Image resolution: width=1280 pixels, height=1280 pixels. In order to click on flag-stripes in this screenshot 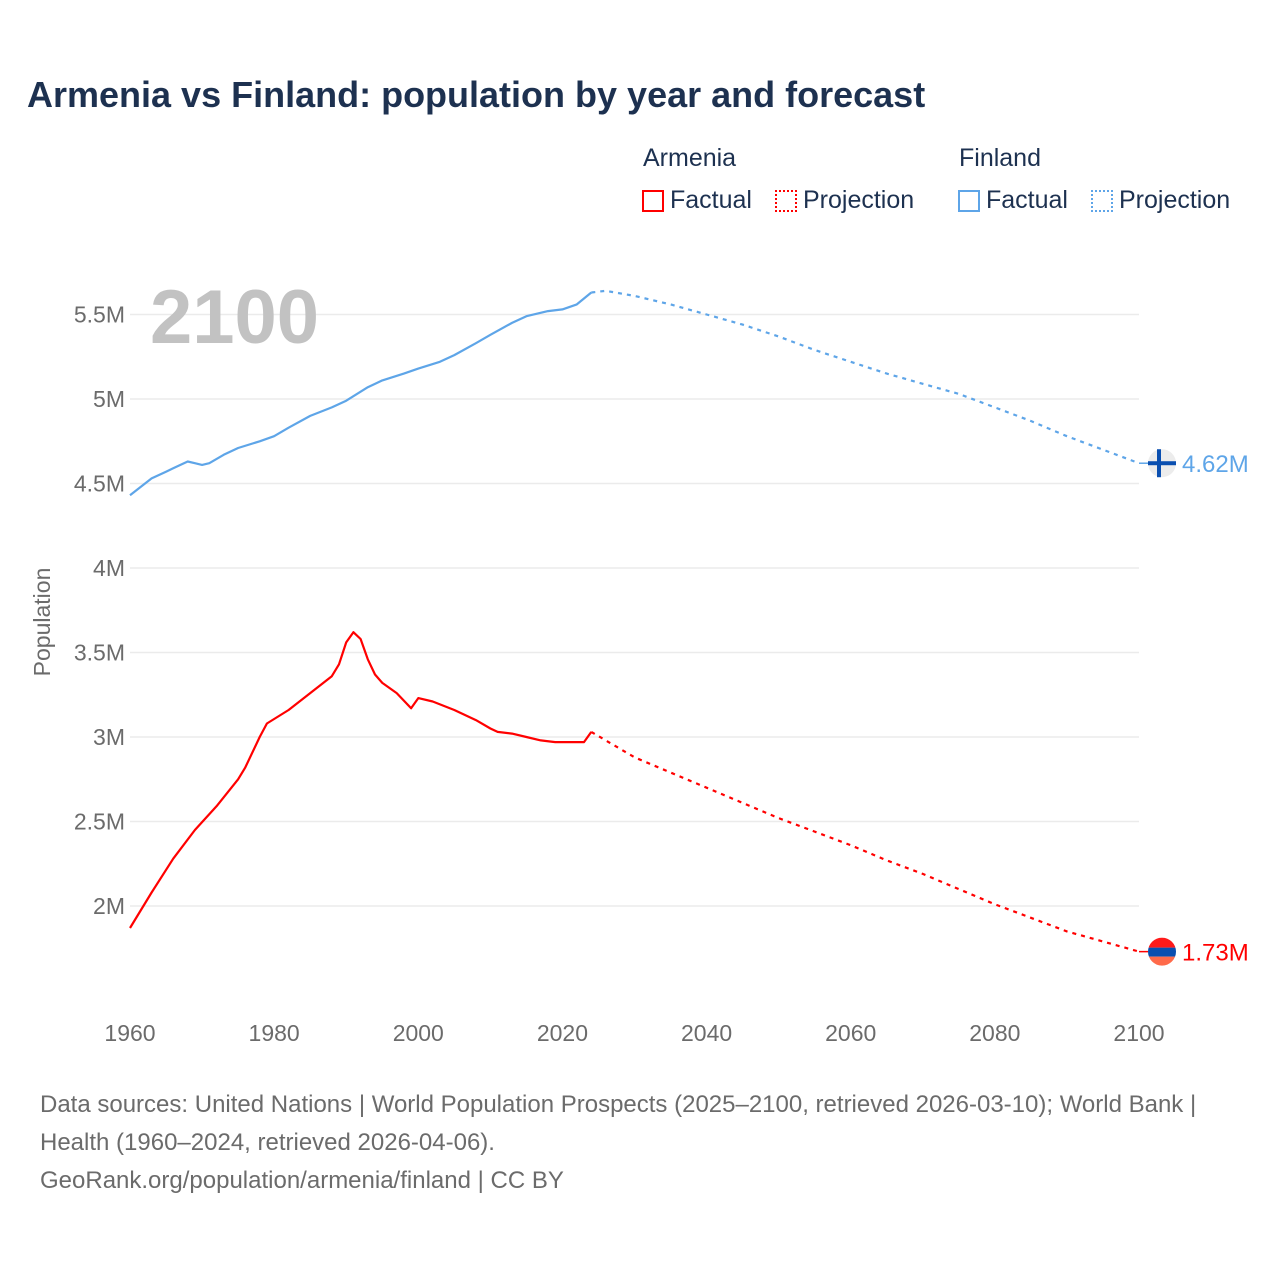, I will do `click(1162, 951)`.